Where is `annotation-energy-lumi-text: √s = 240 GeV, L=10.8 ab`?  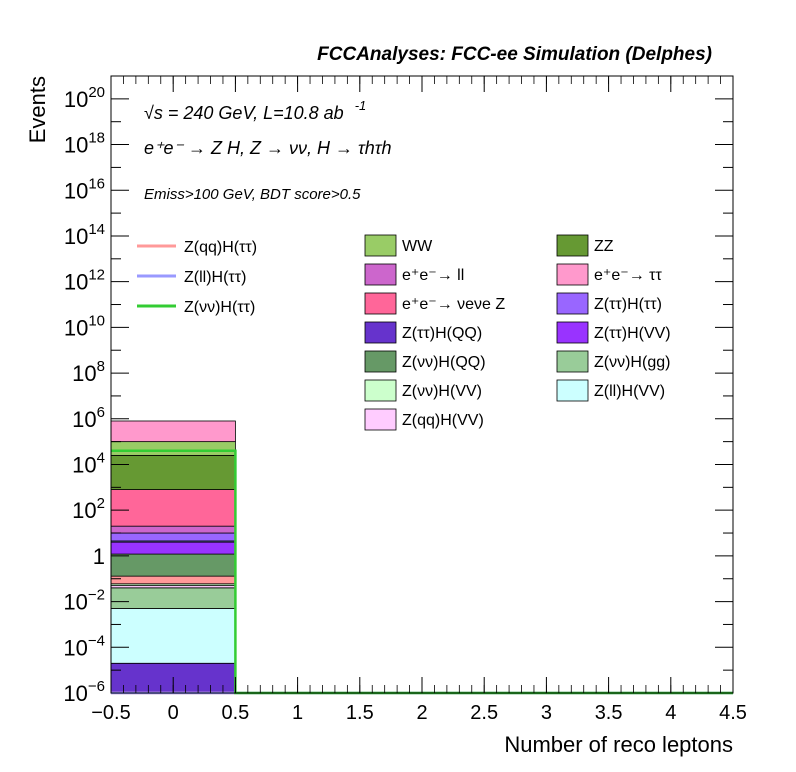 annotation-energy-lumi-text: √s = 240 GeV, L=10.8 ab is located at coordinates (244, 113).